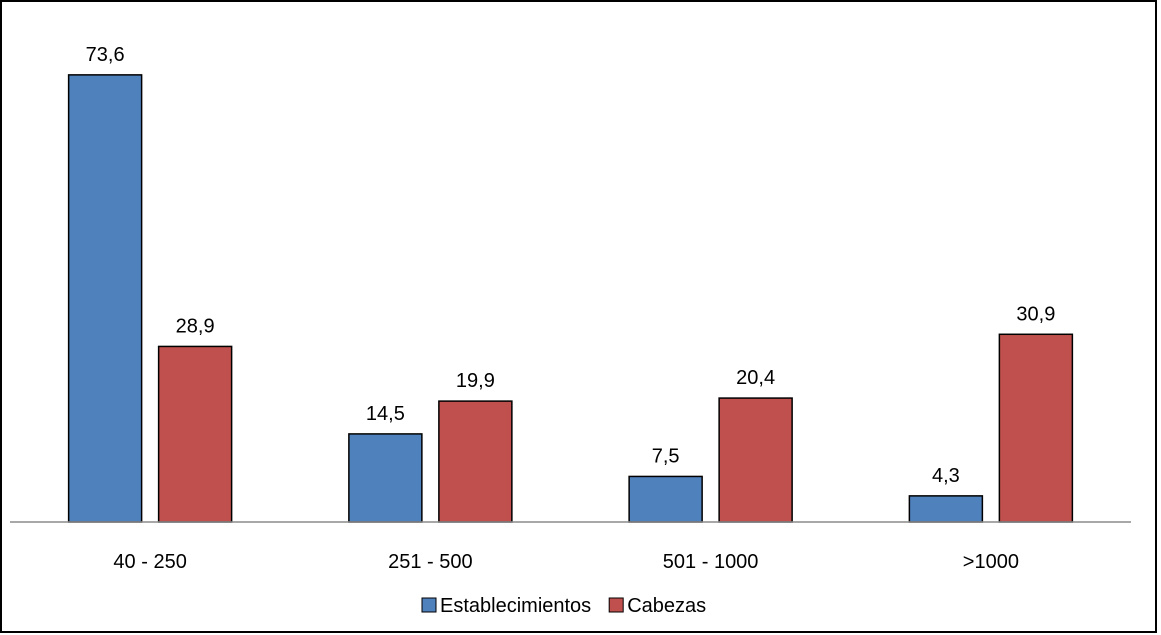 The image size is (1161, 635). Describe the element at coordinates (515, 606) in the screenshot. I see `legend-label-establecimientos: Establecimientos` at that location.